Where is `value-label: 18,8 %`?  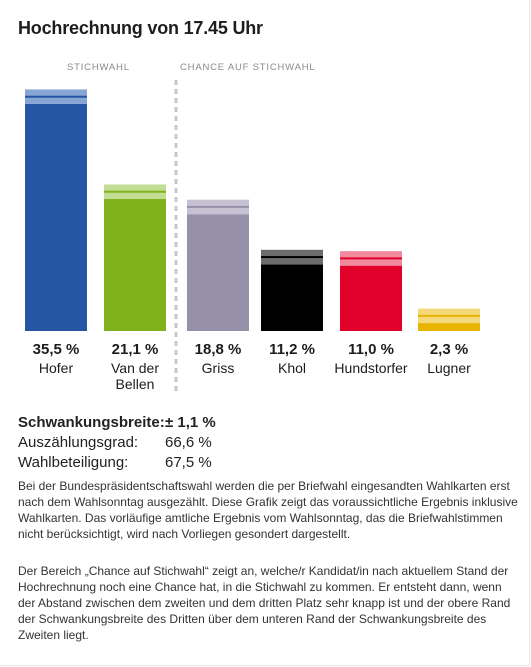
value-label: 18,8 % is located at coordinates (218, 349).